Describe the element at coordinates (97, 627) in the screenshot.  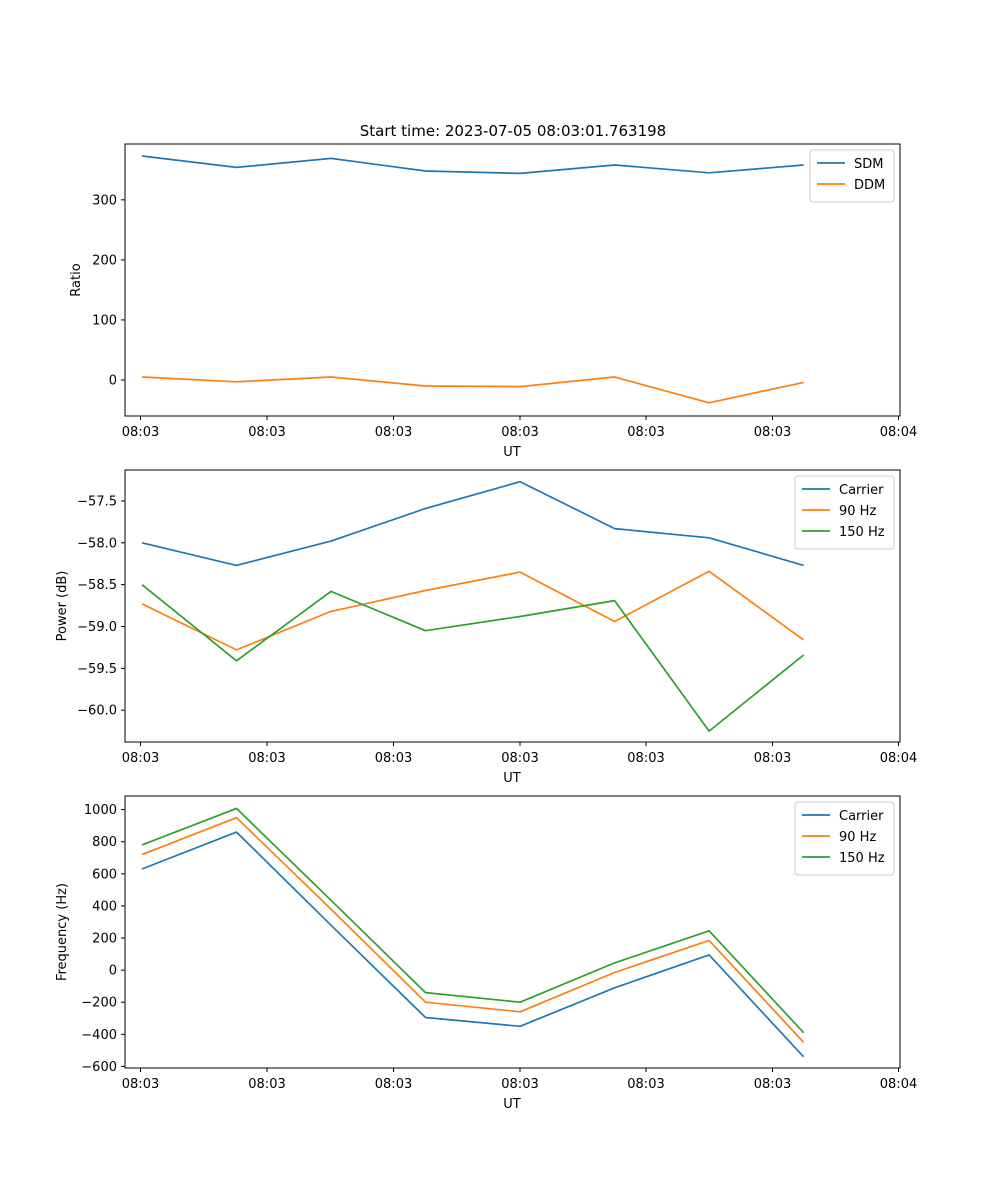
I see `y-tick-label: −59.0` at that location.